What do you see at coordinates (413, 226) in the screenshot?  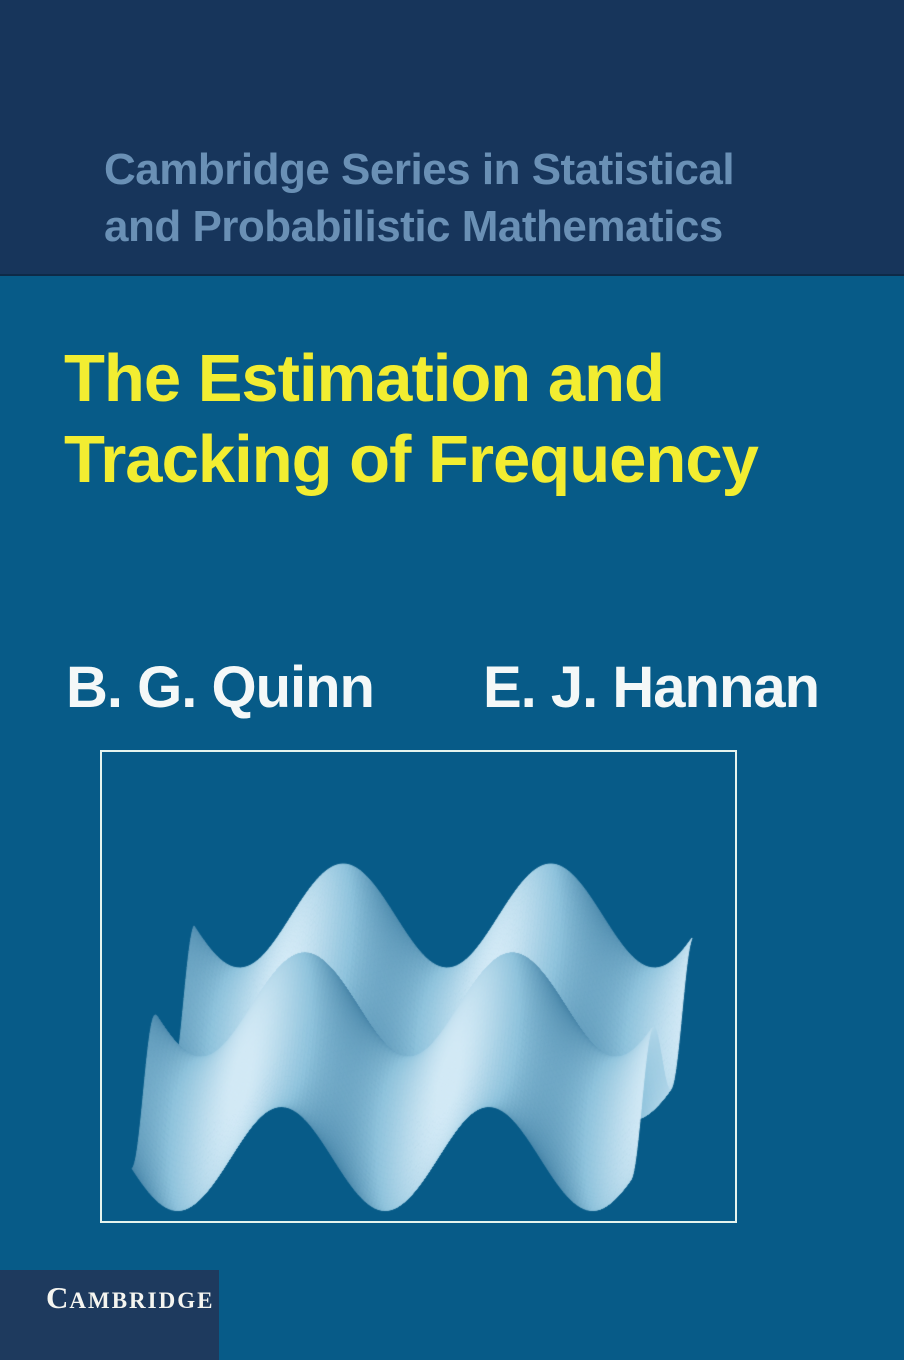 I see `series-title-line2: and Probabilistic Mathematics` at bounding box center [413, 226].